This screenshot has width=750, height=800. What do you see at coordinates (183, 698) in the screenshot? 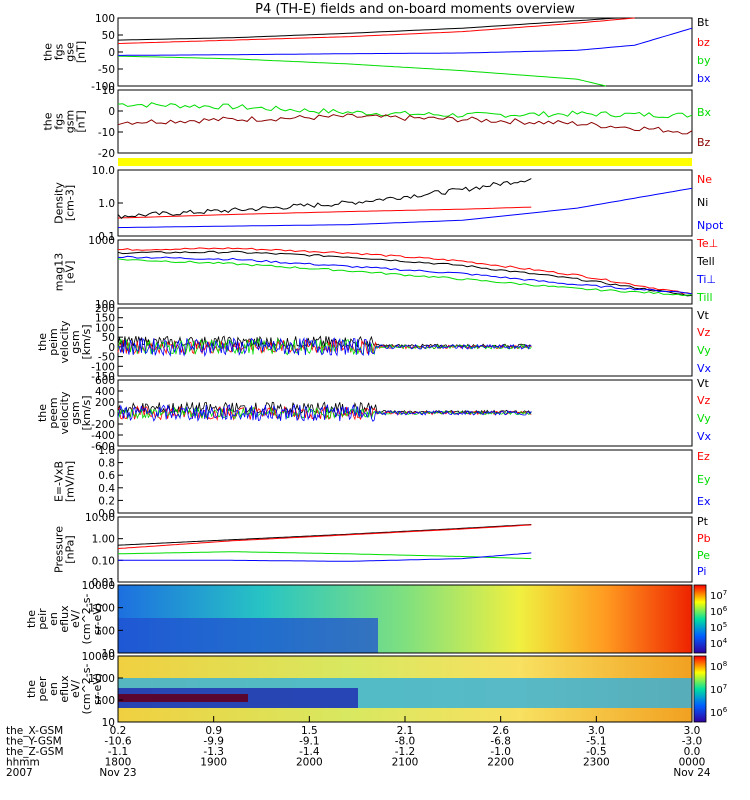
I see `spectrogram-dense-band` at bounding box center [183, 698].